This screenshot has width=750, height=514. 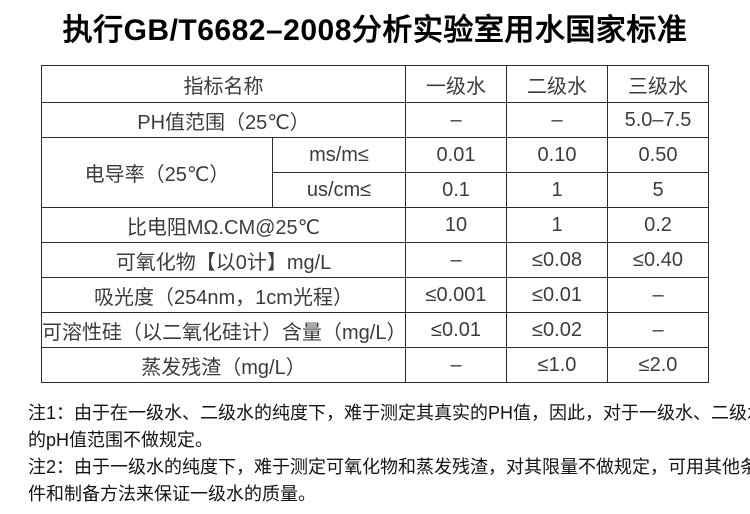 What do you see at coordinates (223, 120) in the screenshot?
I see `row-label-ph-range: PH值范围（25℃）` at bounding box center [223, 120].